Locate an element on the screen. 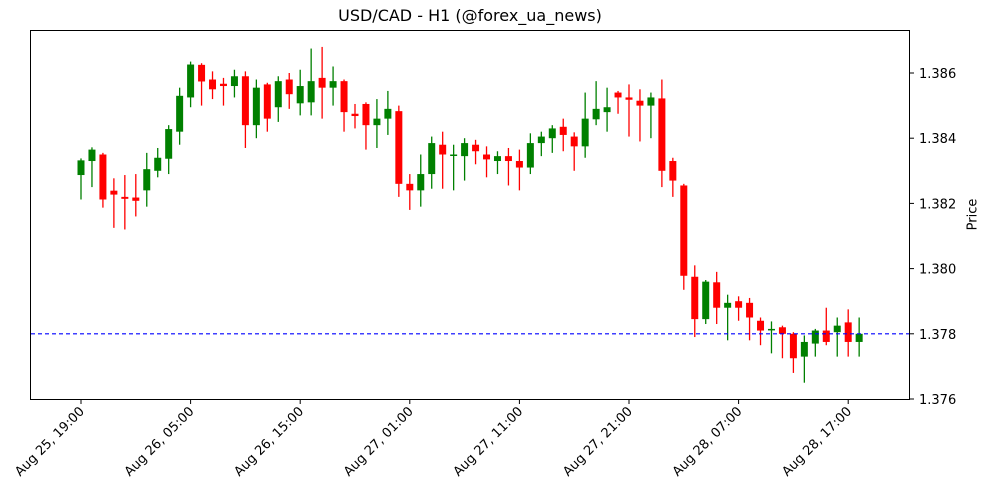 This screenshot has height=500, width=1000. x-tick-label: Aug 27, 21:00 is located at coordinates (598, 442).